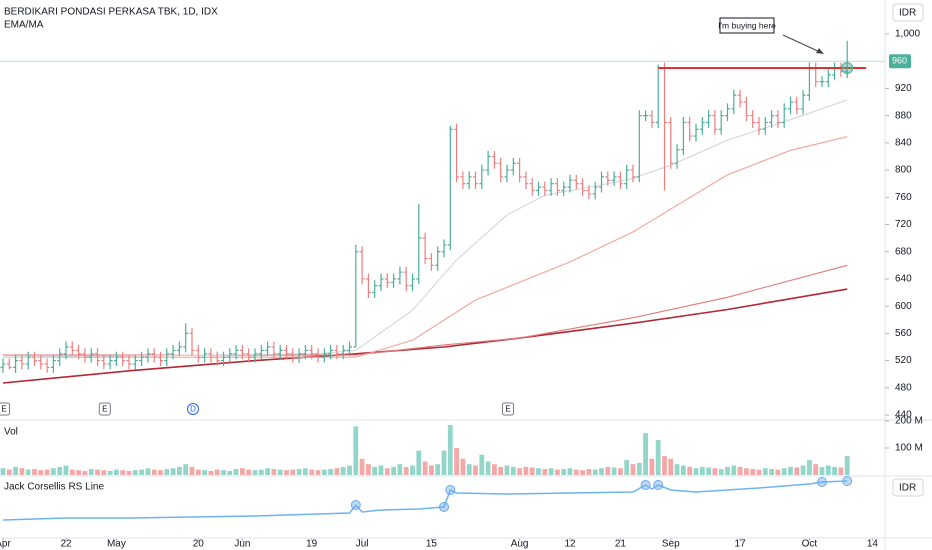  I want to click on rs-title: Jack Corsellis RS Line, so click(54, 487).